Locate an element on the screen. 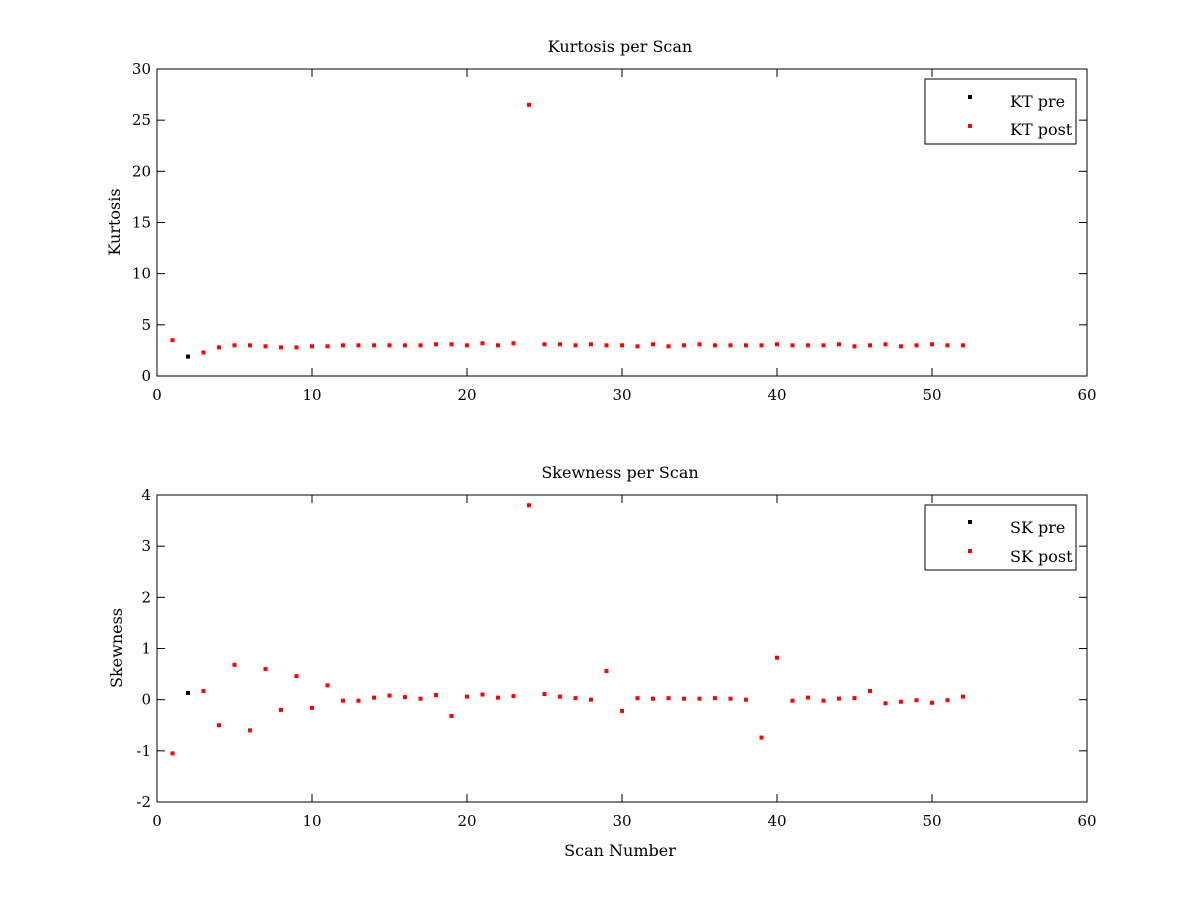  skewness-legend-label-pre: SK pre is located at coordinates (1037, 527).